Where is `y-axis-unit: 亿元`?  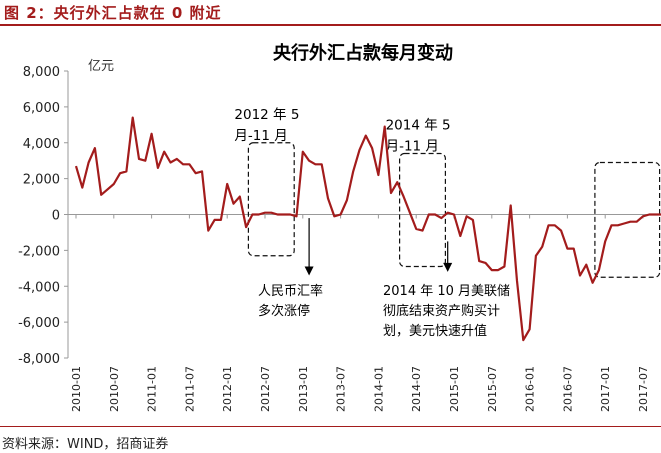 y-axis-unit: 亿元 is located at coordinates (101, 66).